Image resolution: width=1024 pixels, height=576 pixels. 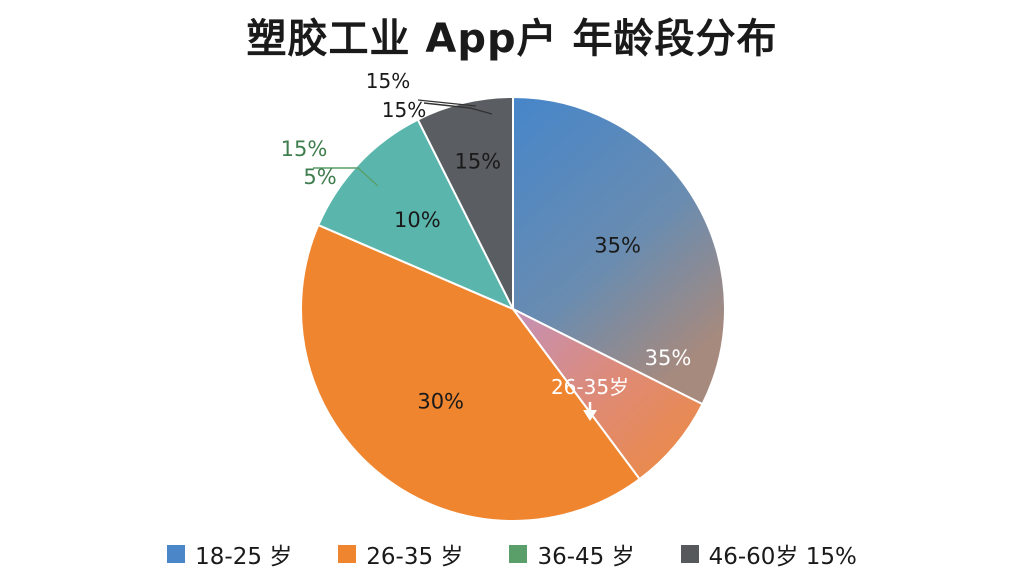 What do you see at coordinates (590, 411) in the screenshot?
I see `arrow-down-icon` at bounding box center [590, 411].